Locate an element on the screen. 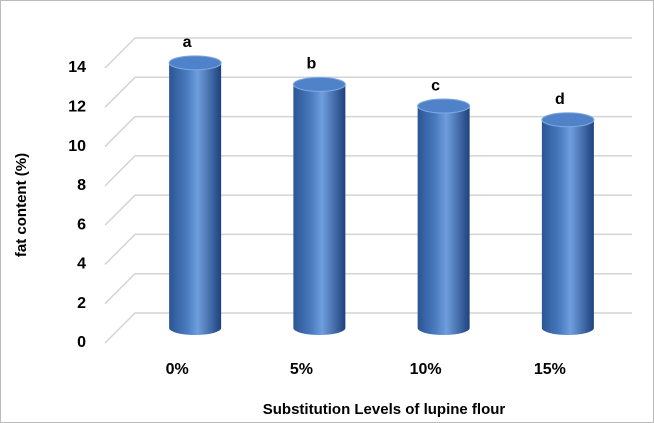 The image size is (654, 423). y-tick-label: 12 is located at coordinates (77, 107).